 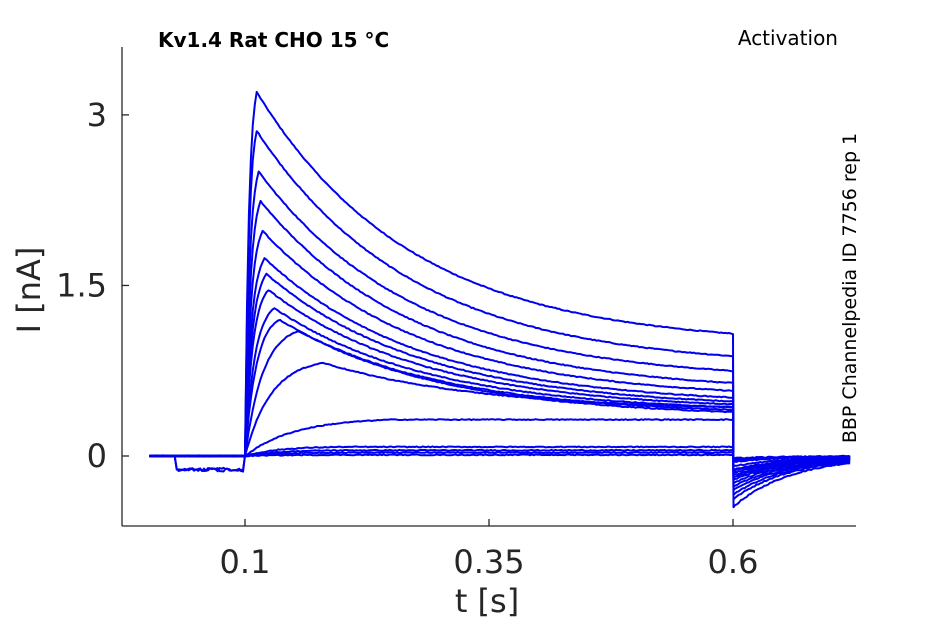 I want to click on chart-title-left: Kv1.4 Rat CHO 15 °C, so click(x=273, y=40).